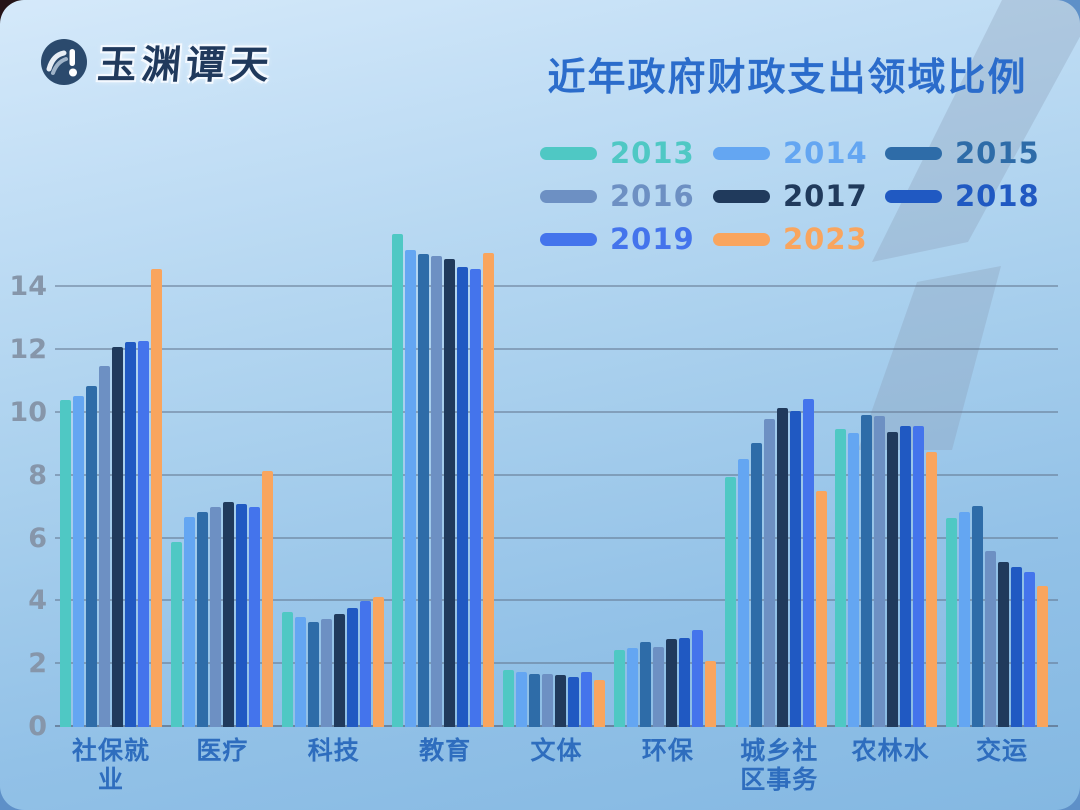 Image resolution: width=1080 pixels, height=810 pixels. I want to click on bar-2019-城乡社区事务, so click(808, 563).